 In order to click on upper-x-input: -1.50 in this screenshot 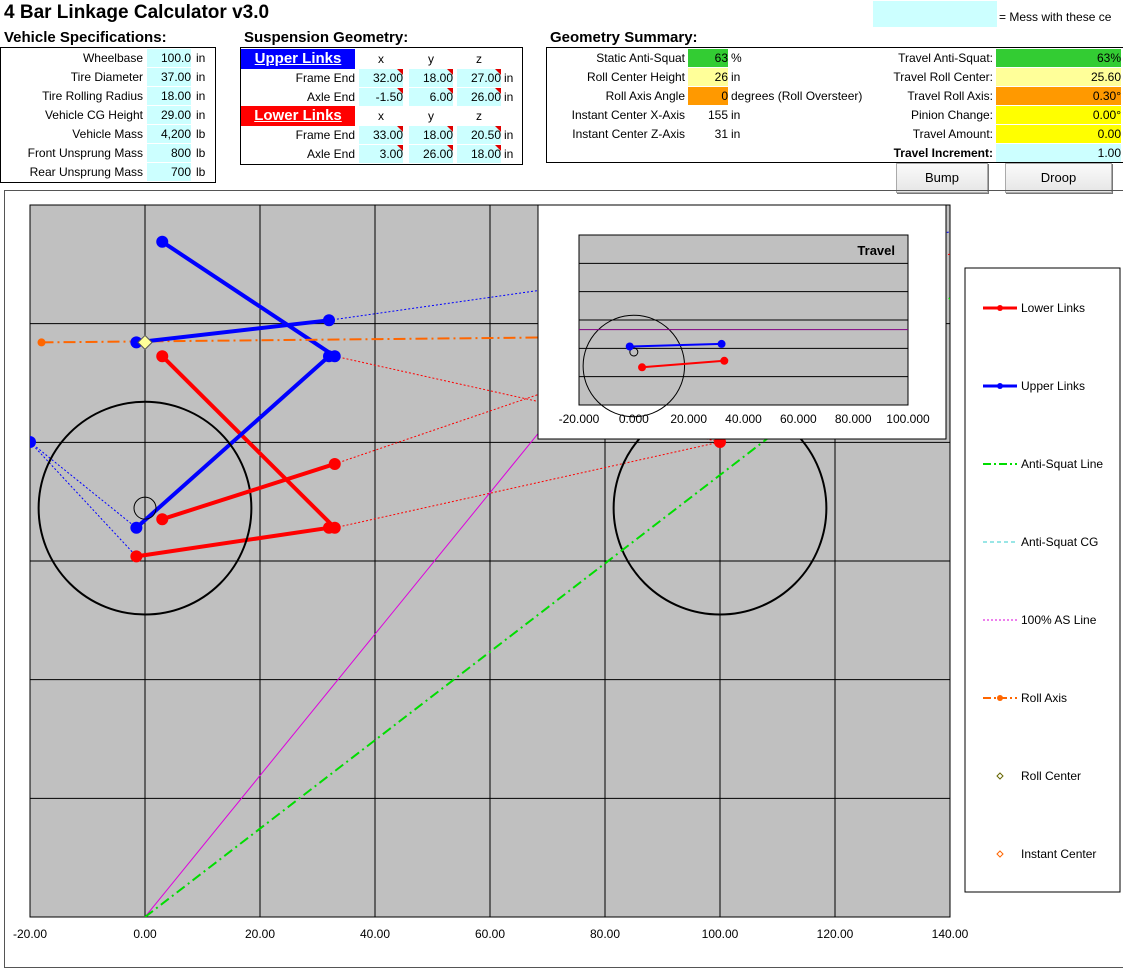, I will do `click(381, 97)`.